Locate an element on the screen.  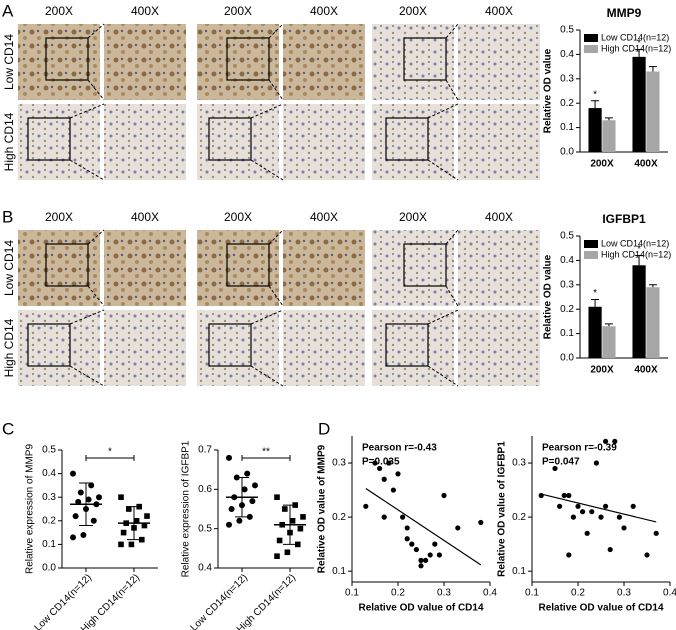
annotation: Pearson r=-0.39 is located at coordinates (579, 448).